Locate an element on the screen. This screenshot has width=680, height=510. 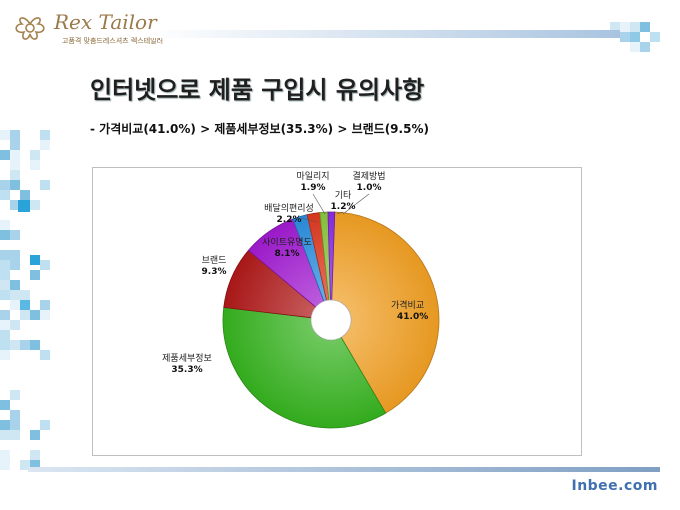
header-gradient-bar is located at coordinates (385, 34).